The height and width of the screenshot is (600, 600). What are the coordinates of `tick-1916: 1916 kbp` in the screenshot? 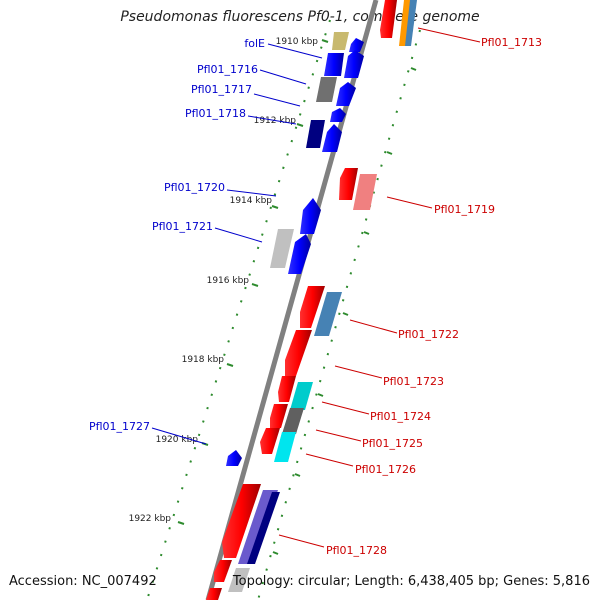 It's located at (233, 281).